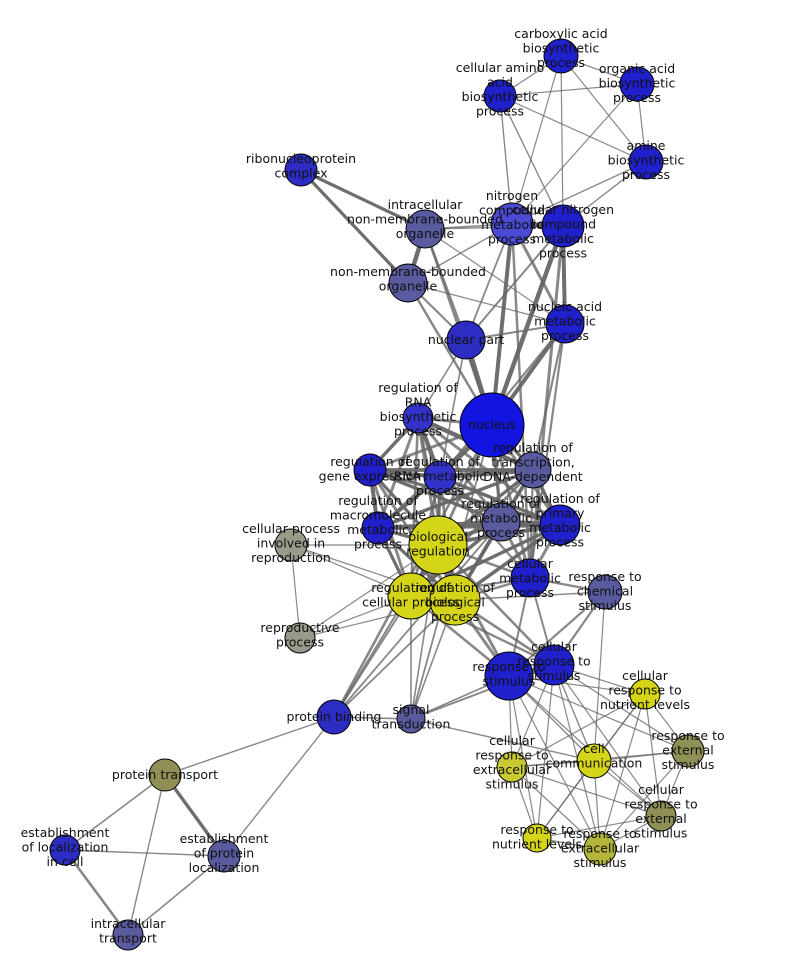 The height and width of the screenshot is (971, 786). What do you see at coordinates (418, 418) in the screenshot?
I see `graph-node-regulation-of-rna-biosynthetic-process` at bounding box center [418, 418].